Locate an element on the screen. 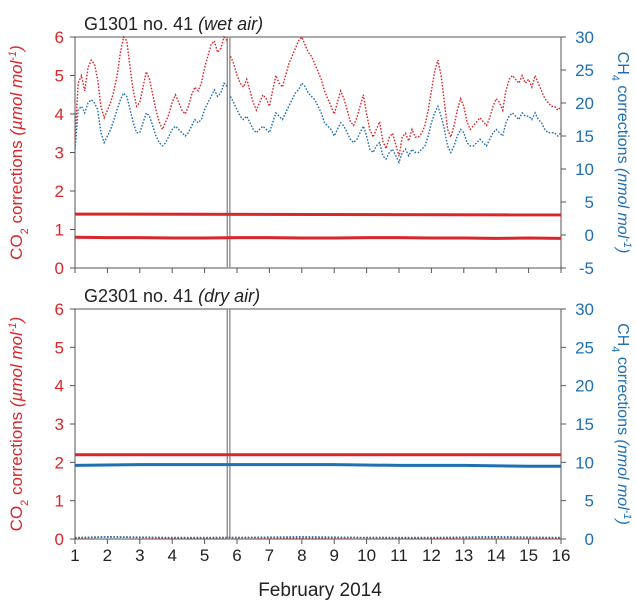 The image size is (636, 606). x-tick-label: 6 is located at coordinates (236, 555).